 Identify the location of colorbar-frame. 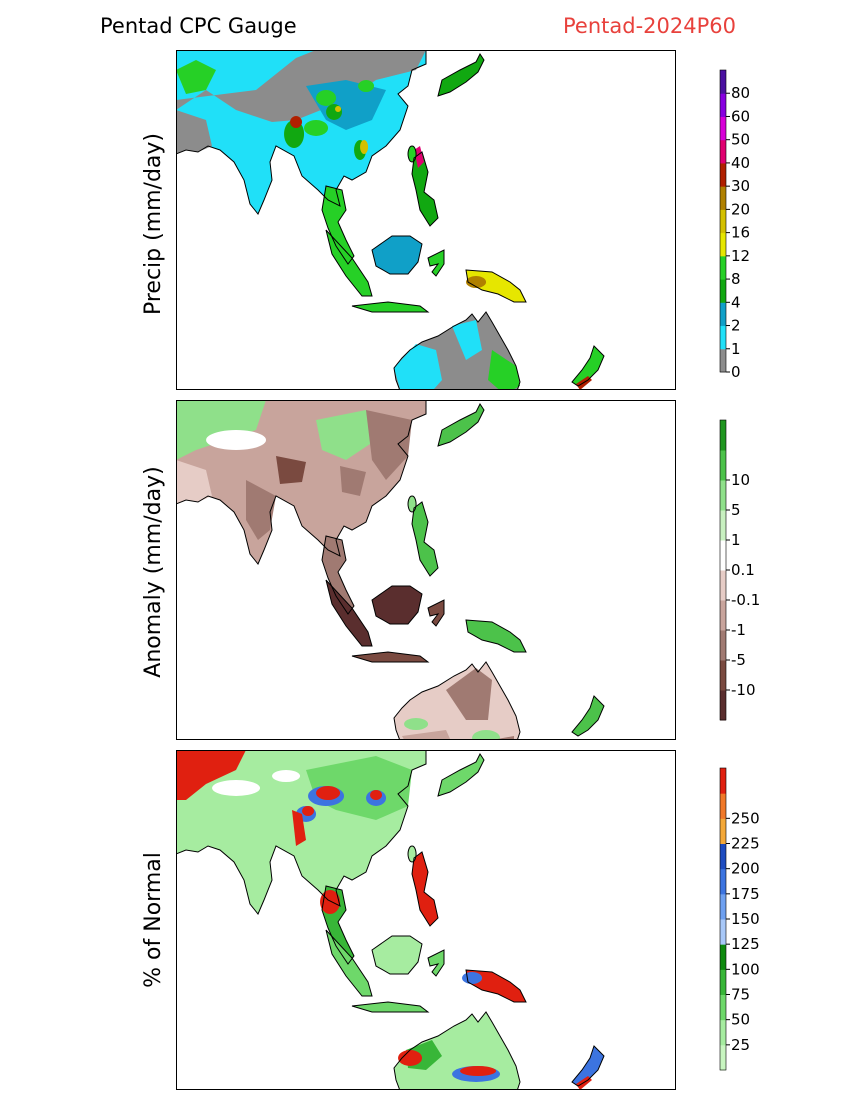
(723, 221).